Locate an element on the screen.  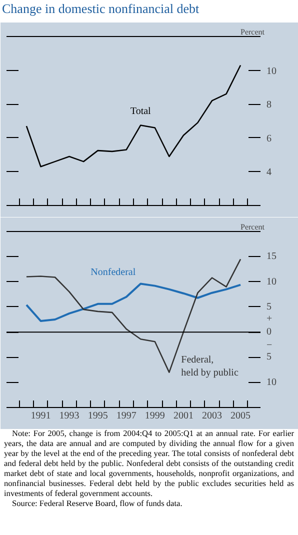
series-label: Nonfederal is located at coordinates (113, 272).